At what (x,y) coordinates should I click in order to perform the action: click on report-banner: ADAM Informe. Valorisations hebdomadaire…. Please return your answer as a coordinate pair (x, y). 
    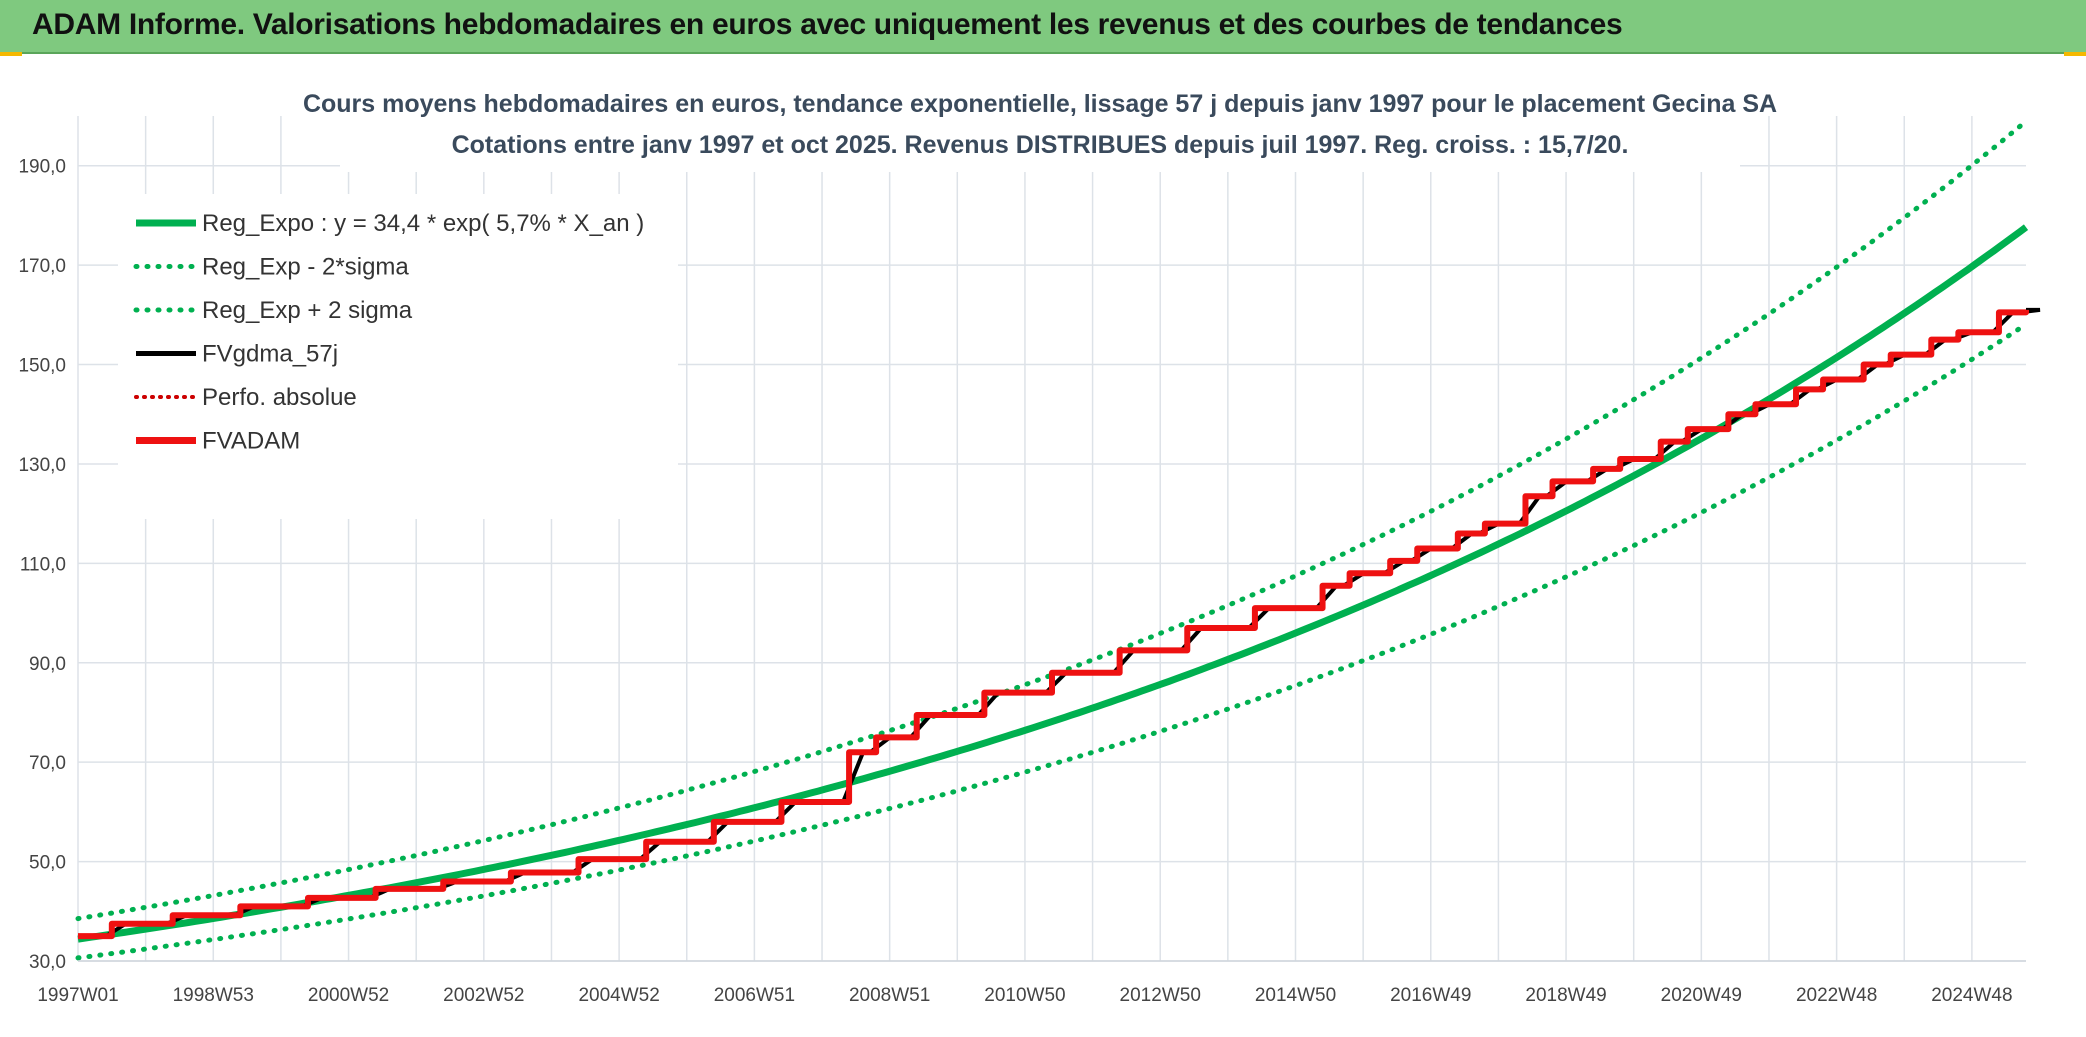
    Looking at the image, I should click on (1043, 27).